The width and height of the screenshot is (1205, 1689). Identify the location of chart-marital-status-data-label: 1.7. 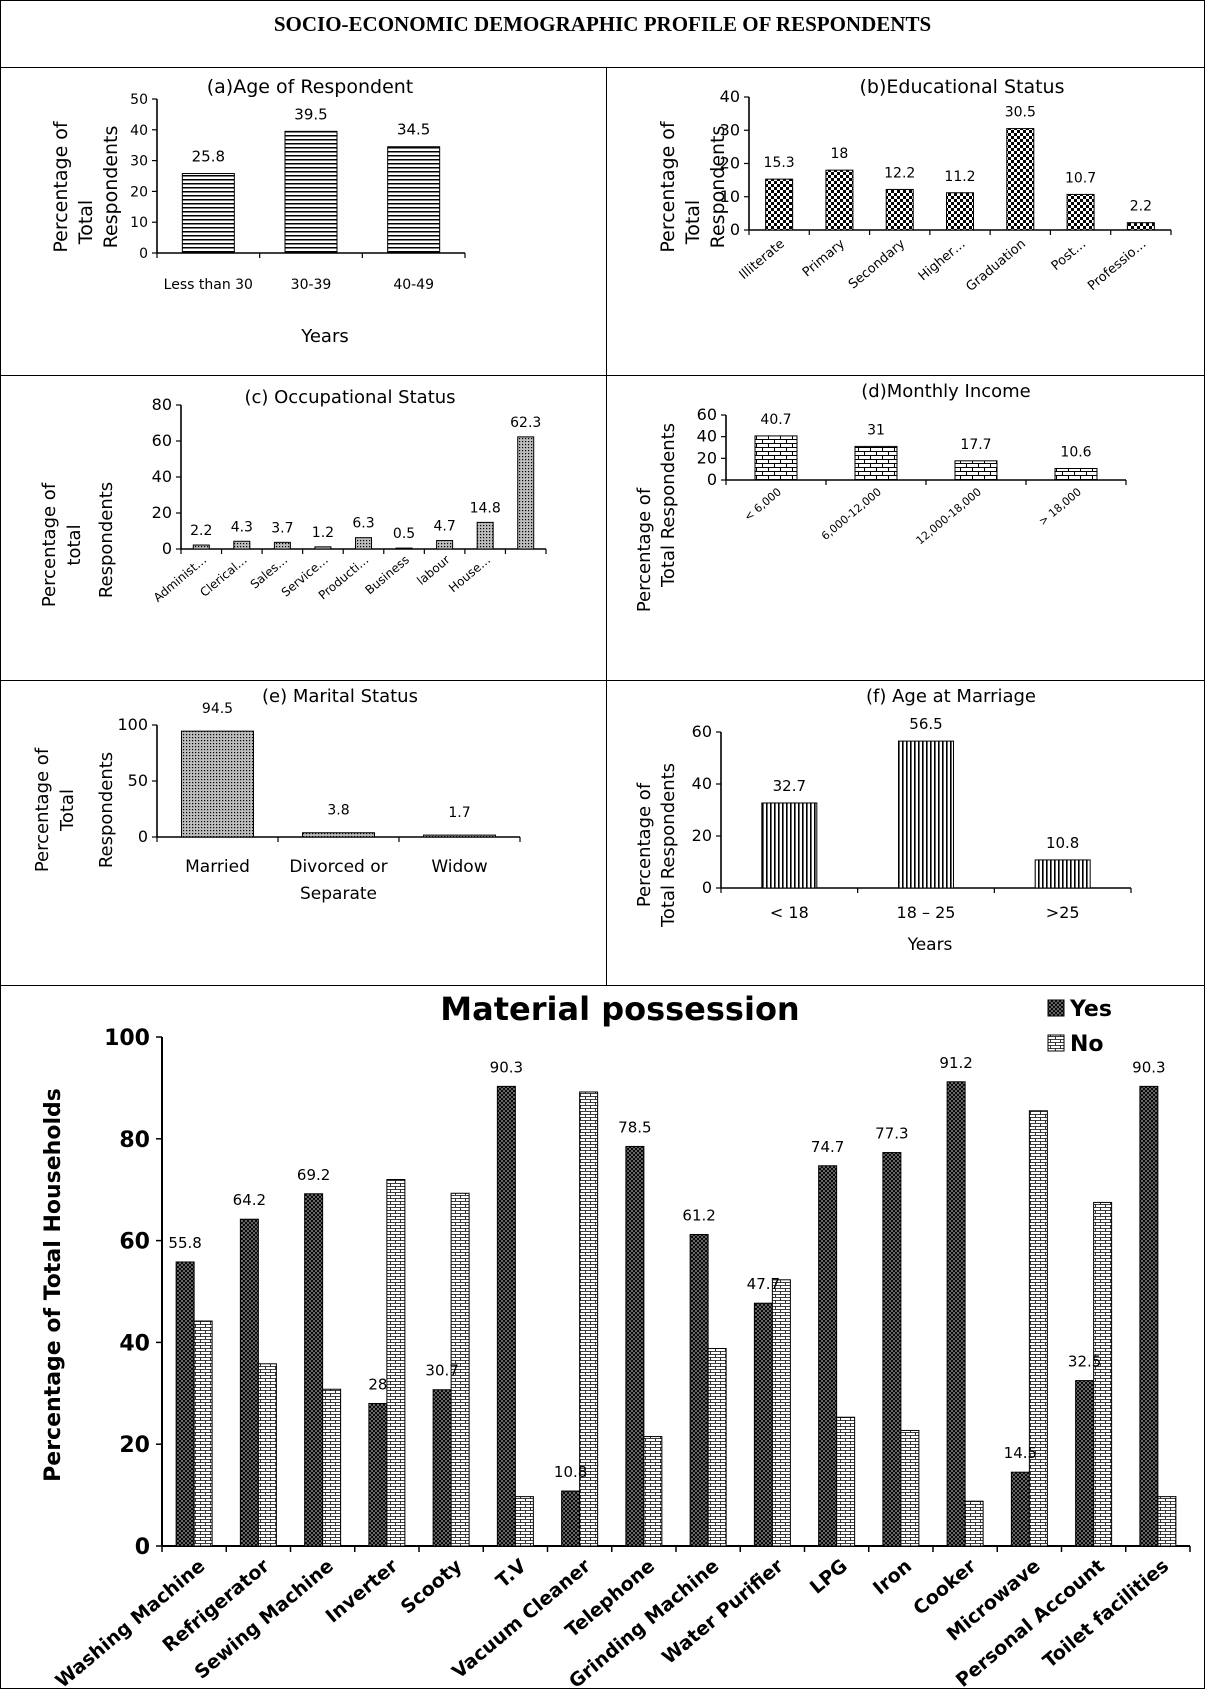
(459, 813).